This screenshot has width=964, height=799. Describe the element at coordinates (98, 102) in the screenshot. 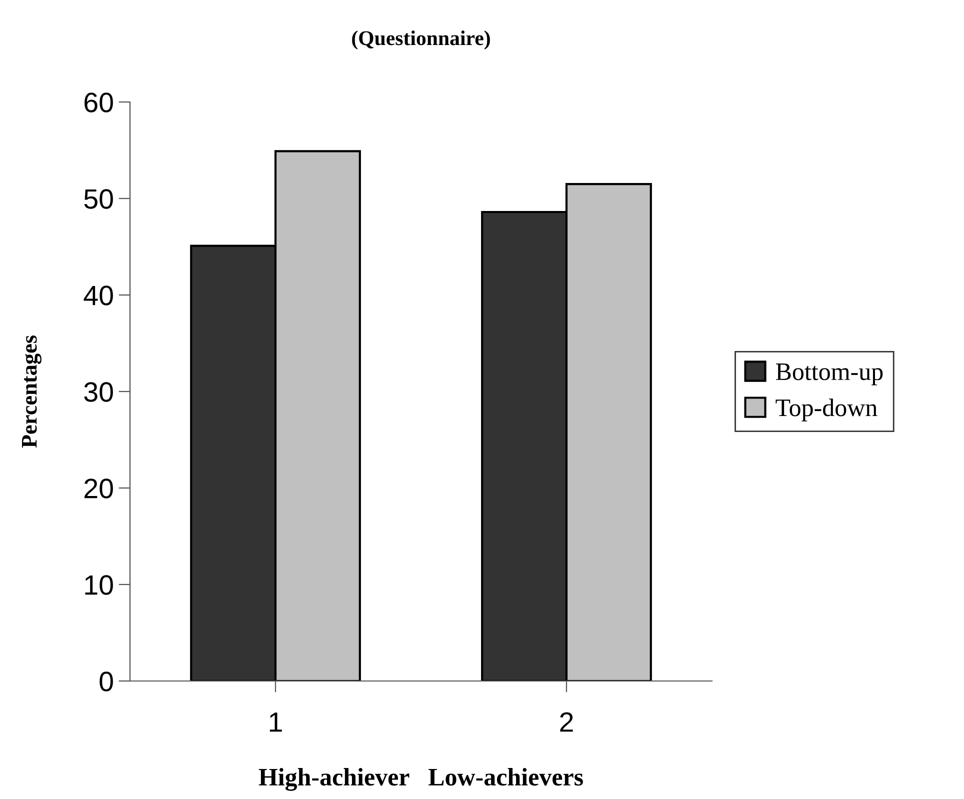

I see `y-tick-label: 60` at that location.